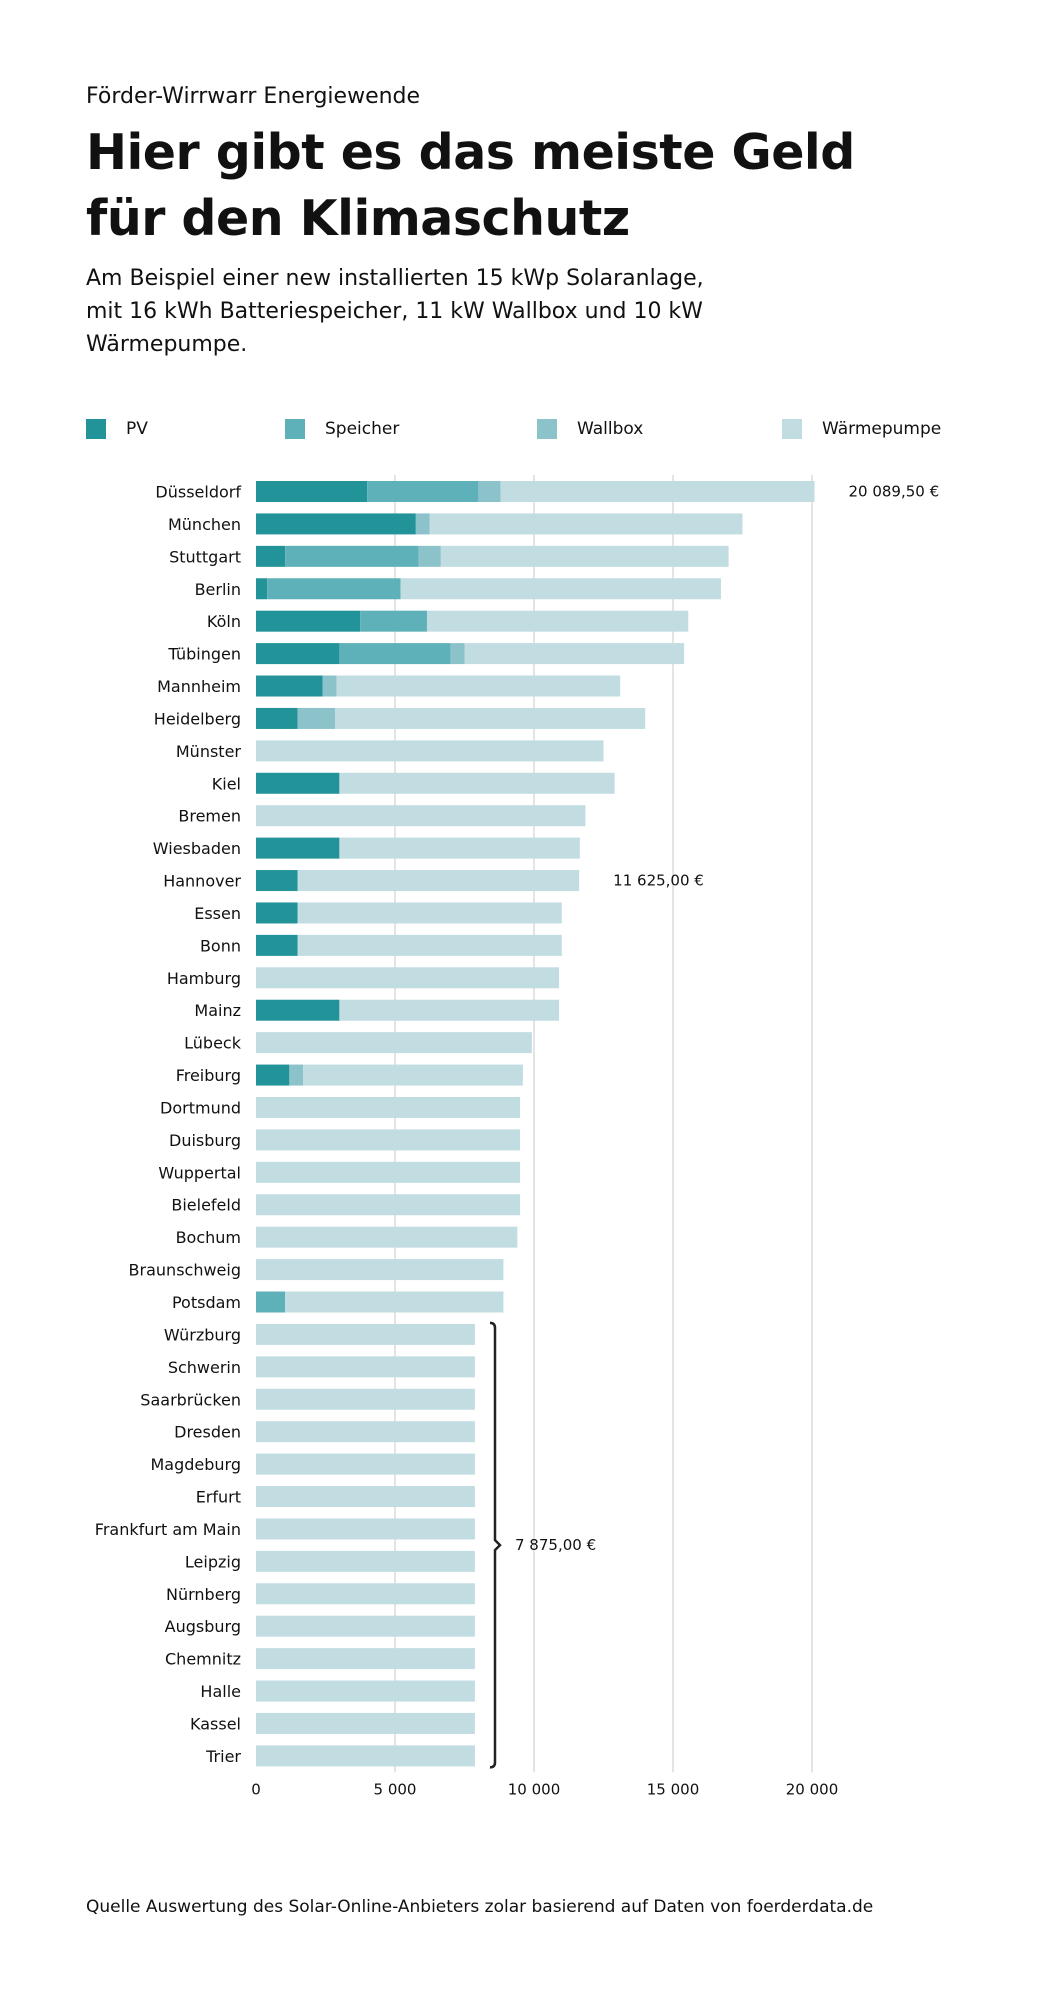  I want to click on bar-tubingen-warmepumpe, so click(574, 654).